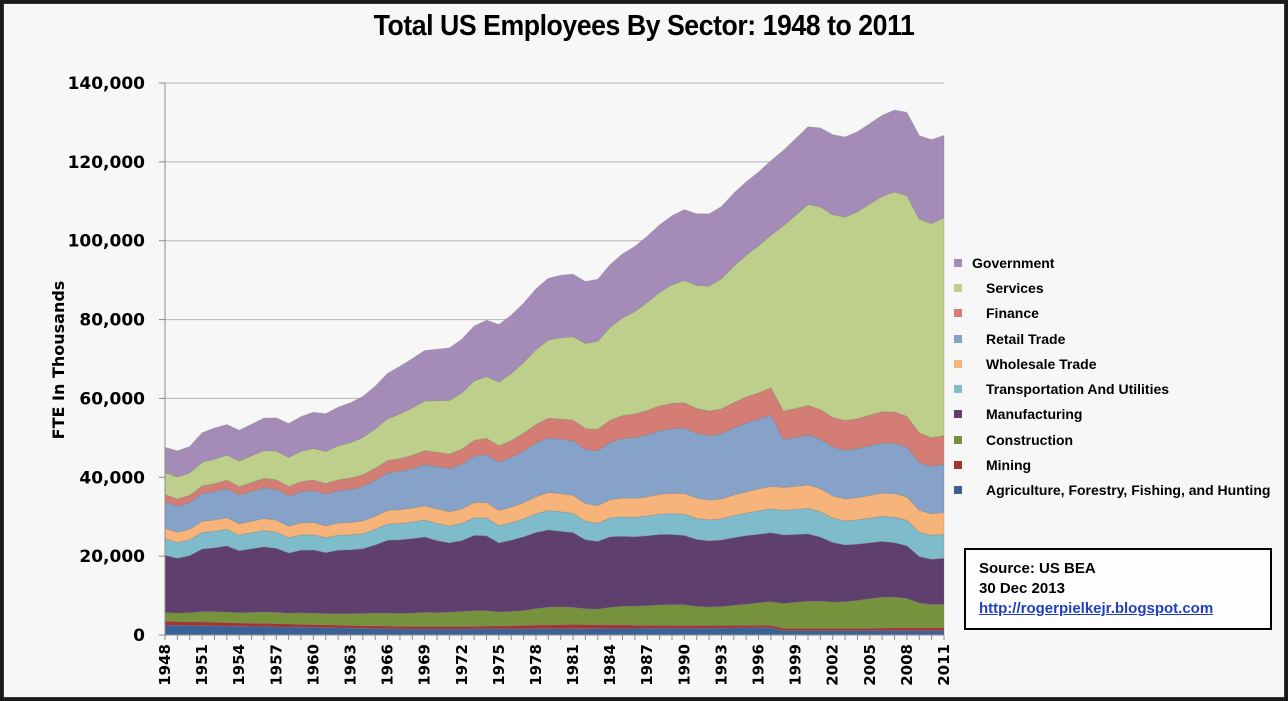 The width and height of the screenshot is (1288, 701). Describe the element at coordinates (1026, 338) in the screenshot. I see `legend-label: Retail Trade` at that location.